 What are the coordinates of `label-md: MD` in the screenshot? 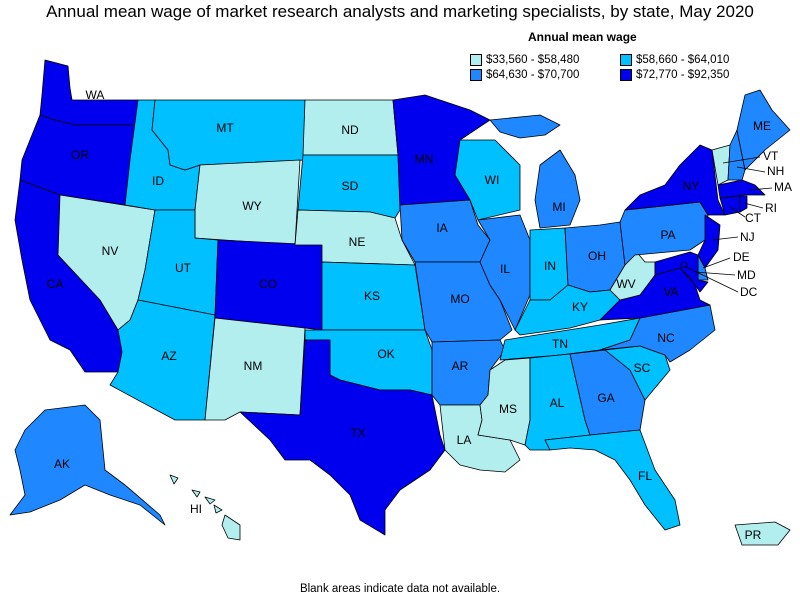 It's located at (746, 275).